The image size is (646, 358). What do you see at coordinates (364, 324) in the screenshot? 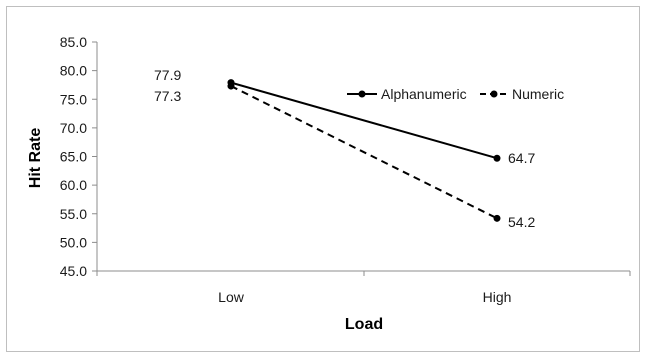
I see `x-axis-title: Load` at bounding box center [364, 324].